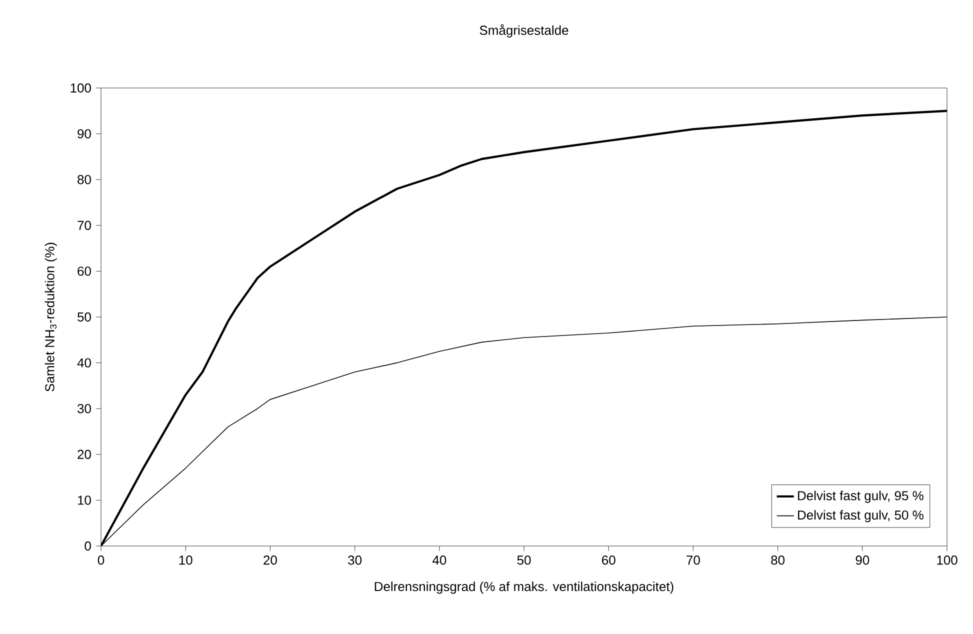 This screenshot has width=973, height=634. What do you see at coordinates (84, 271) in the screenshot?
I see `y-tick-label: 60` at bounding box center [84, 271].